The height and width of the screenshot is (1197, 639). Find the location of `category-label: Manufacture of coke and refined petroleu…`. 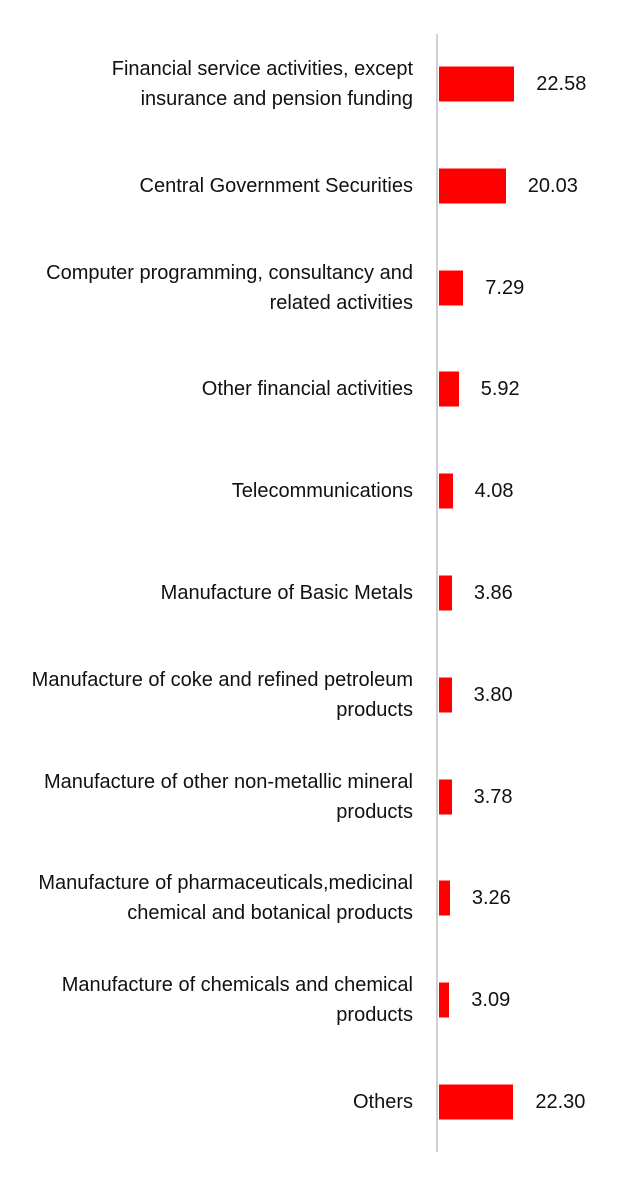

category-label: Manufacture of coke and refined petroleu… is located at coordinates (222, 694).